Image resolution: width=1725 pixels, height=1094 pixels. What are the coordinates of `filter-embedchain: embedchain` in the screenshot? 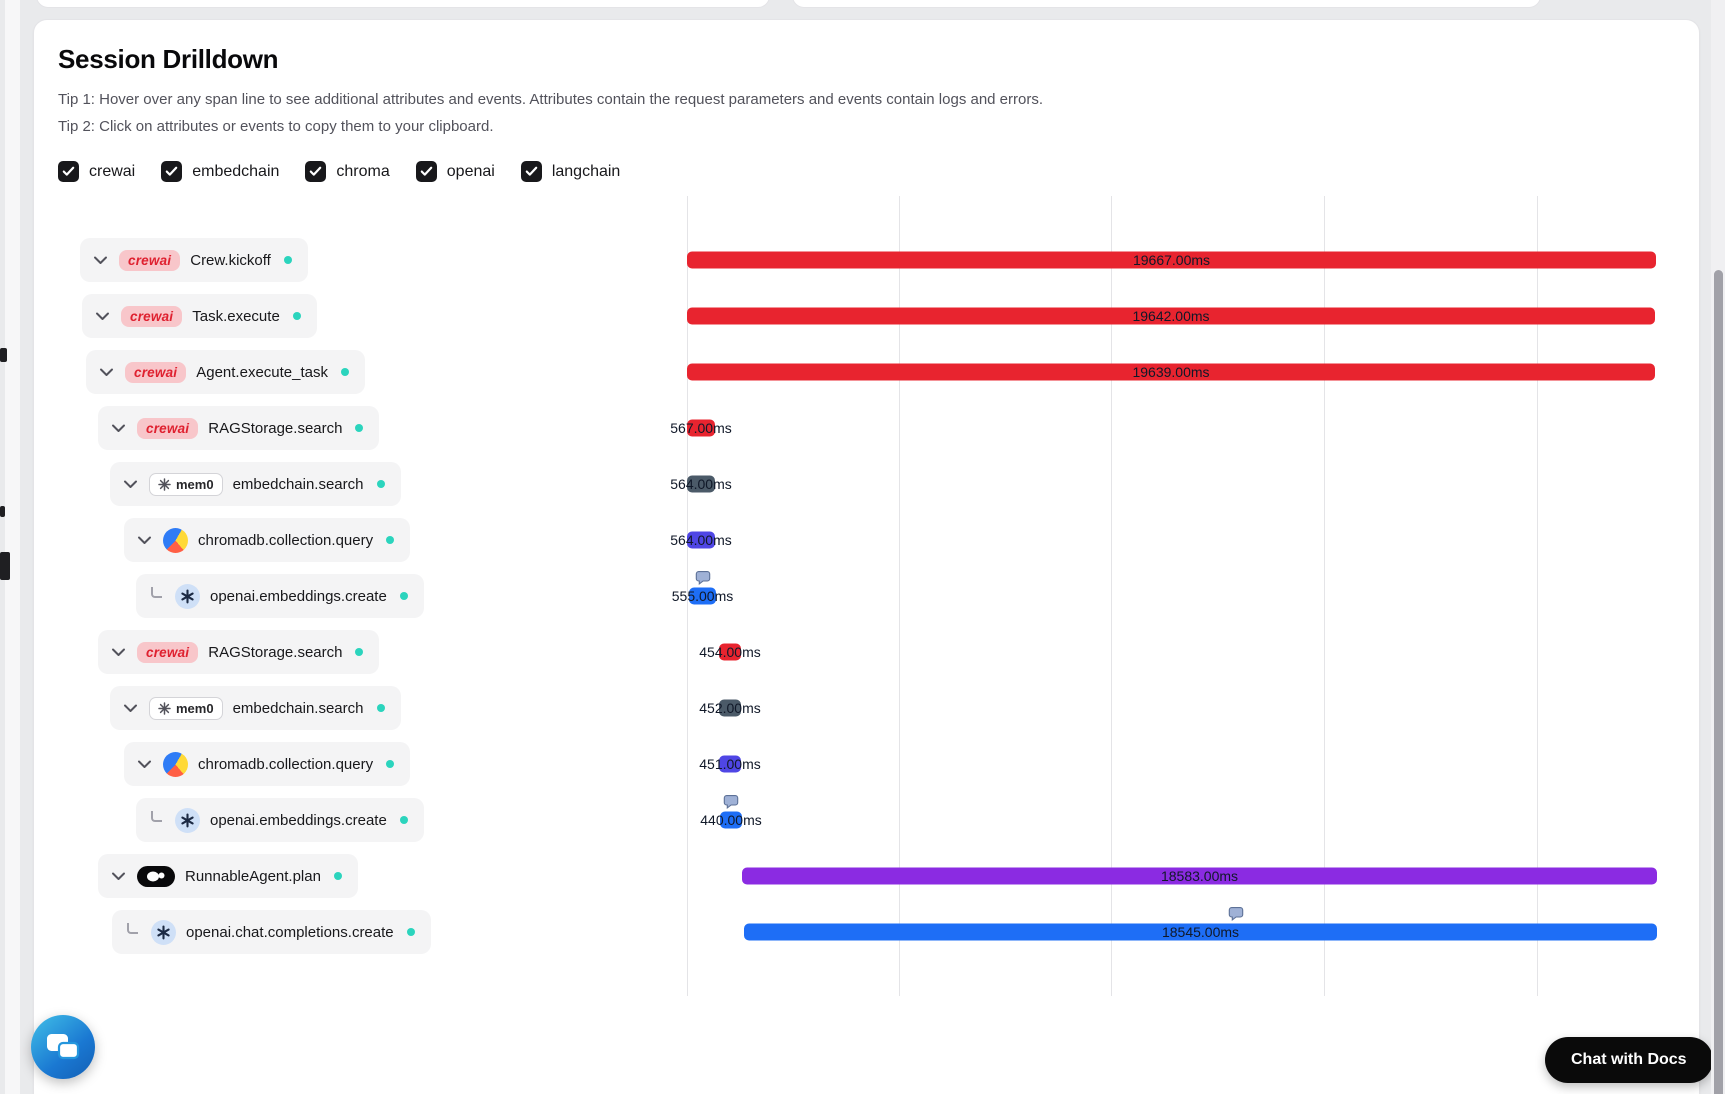 It's located at (220, 171).